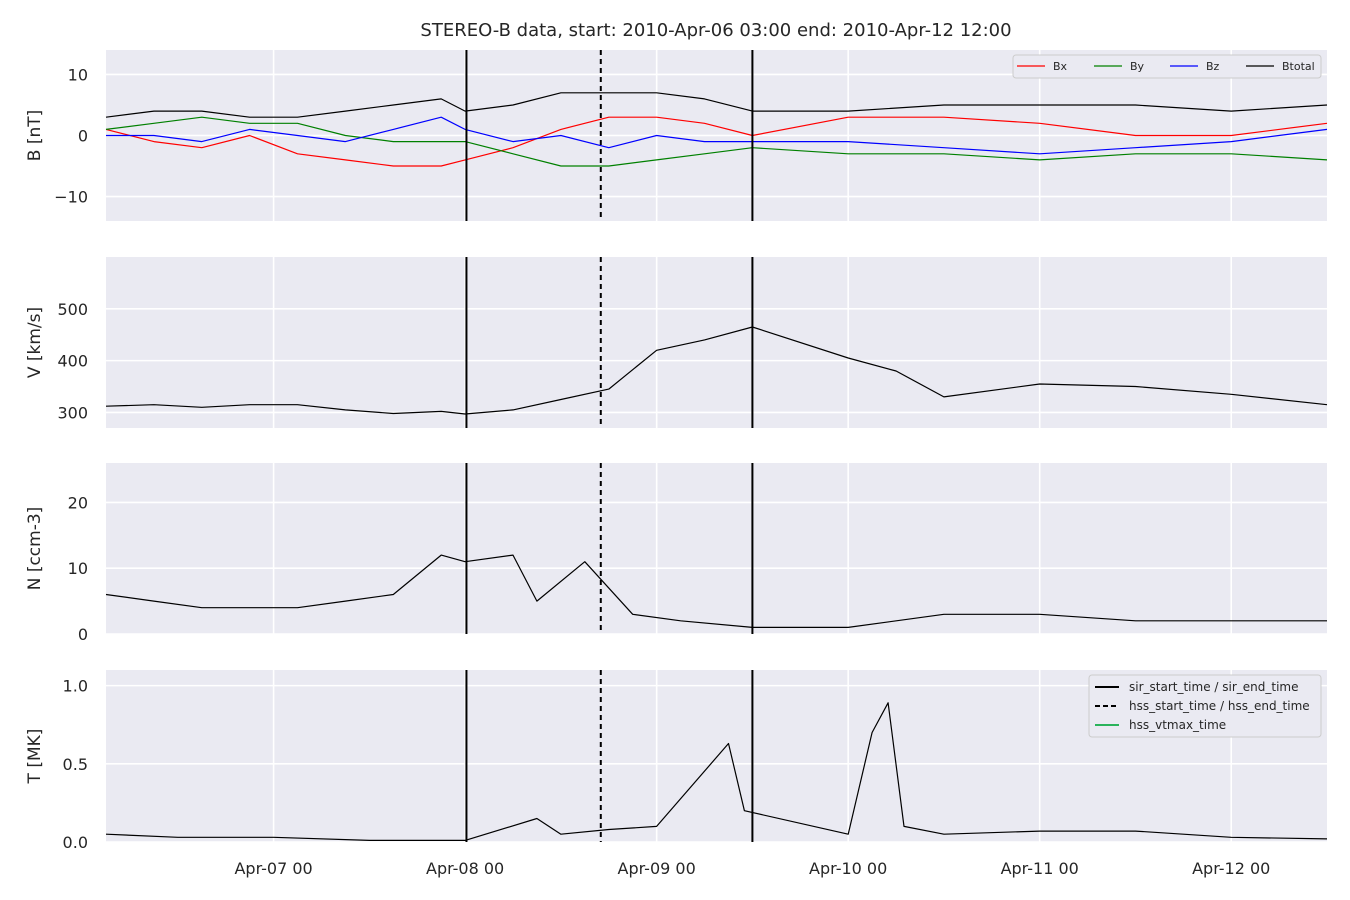  I want to click on legend-label: Bz, so click(1213, 66).